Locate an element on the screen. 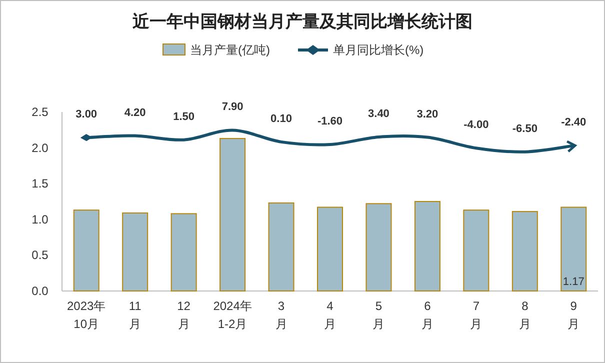 This screenshot has height=363, width=605. x-tick-label: 7 月 is located at coordinates (476, 315).